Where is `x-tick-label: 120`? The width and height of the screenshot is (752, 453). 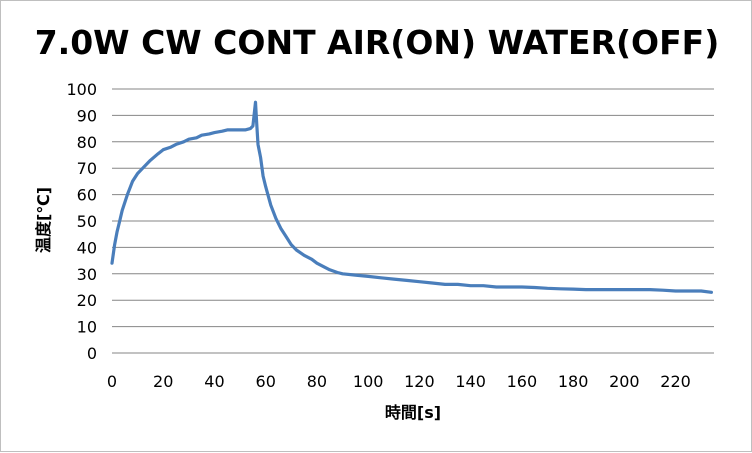
x-tick-label: 120 is located at coordinates (419, 381).